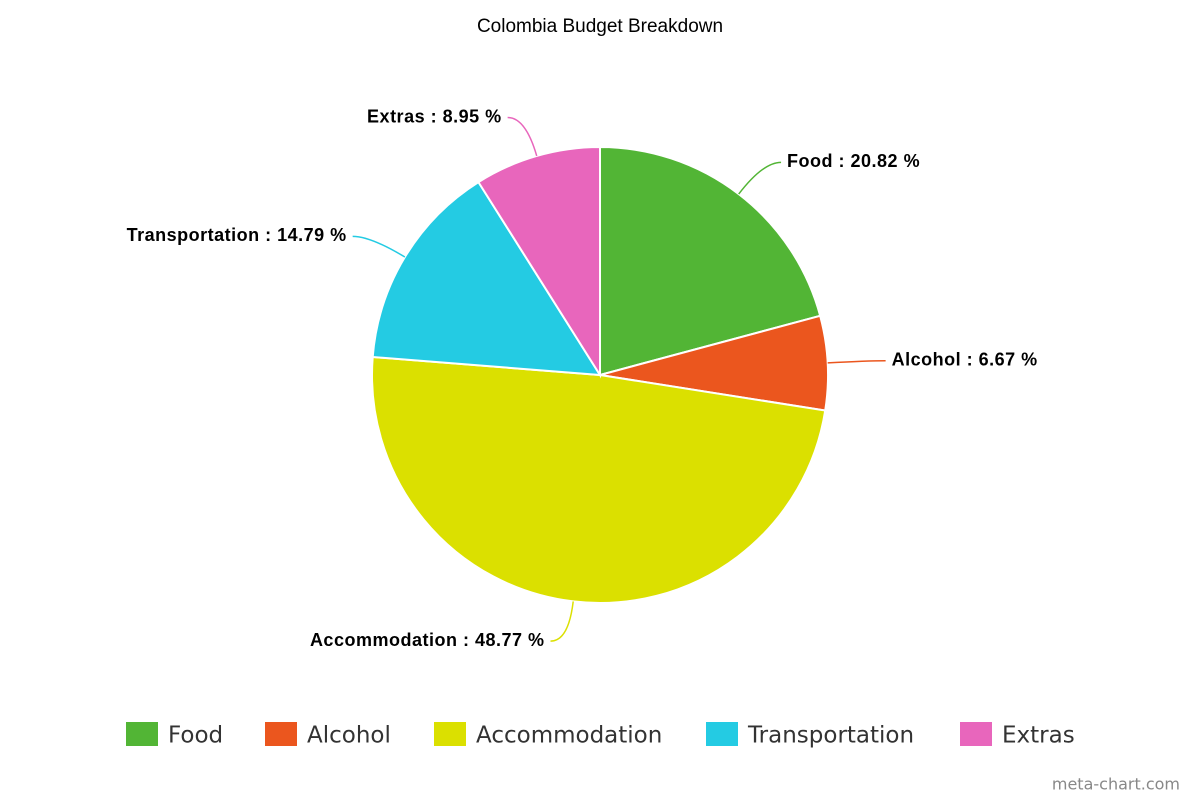 Image resolution: width=1200 pixels, height=800 pixels. Describe the element at coordinates (349, 736) in the screenshot. I see `legend-label: Alcohol` at that location.